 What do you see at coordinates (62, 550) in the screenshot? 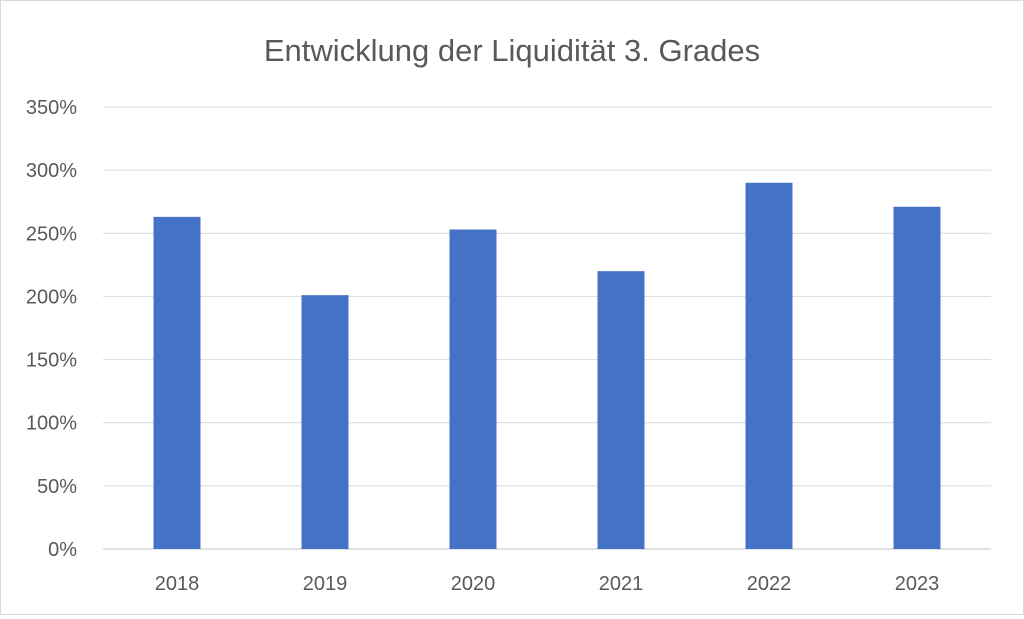
I see `y-tick-label: 0%` at bounding box center [62, 550].